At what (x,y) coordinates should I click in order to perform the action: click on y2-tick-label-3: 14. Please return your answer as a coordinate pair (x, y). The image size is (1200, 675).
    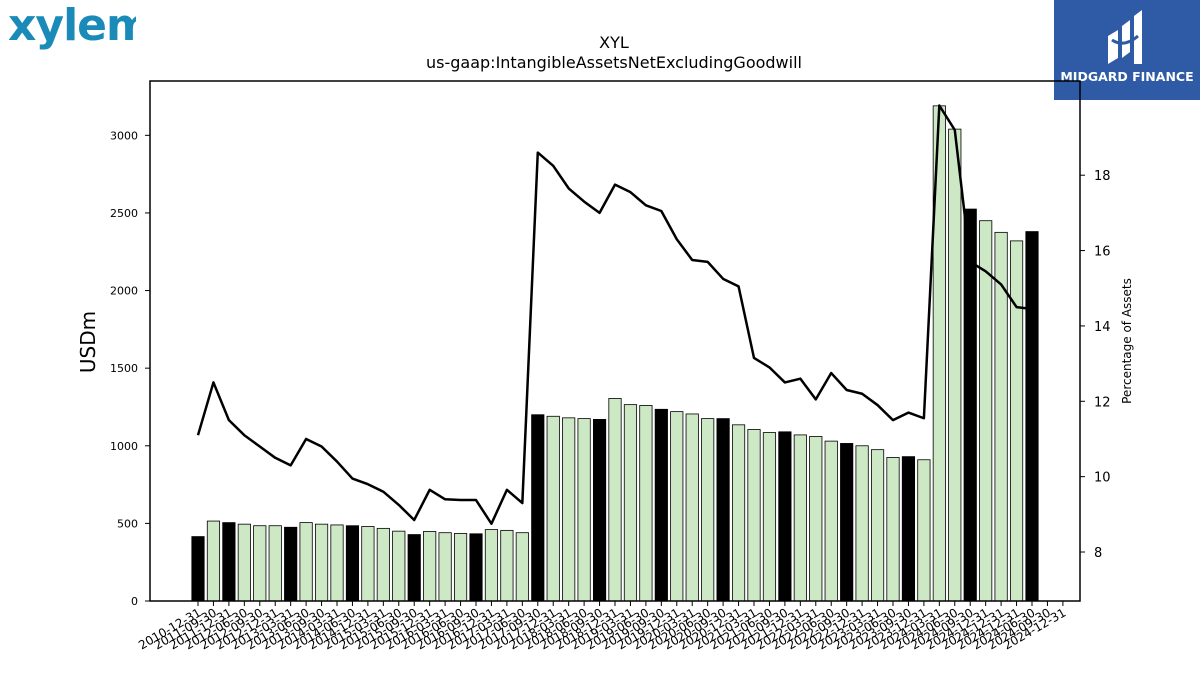
    Looking at the image, I should click on (1102, 327).